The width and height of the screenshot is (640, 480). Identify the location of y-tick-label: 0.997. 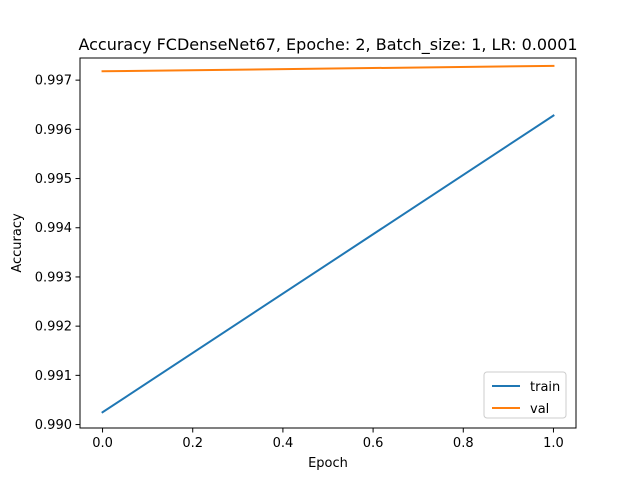
(53, 81).